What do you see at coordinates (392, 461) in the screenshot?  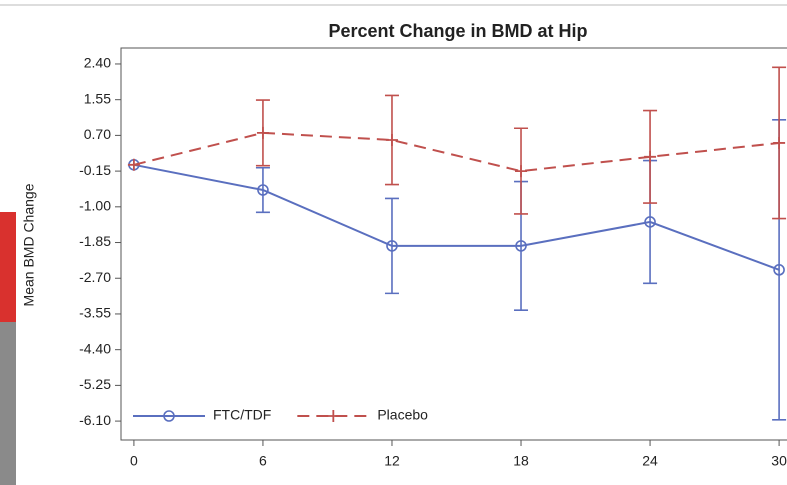 I see `x-tick-label: 12` at bounding box center [392, 461].